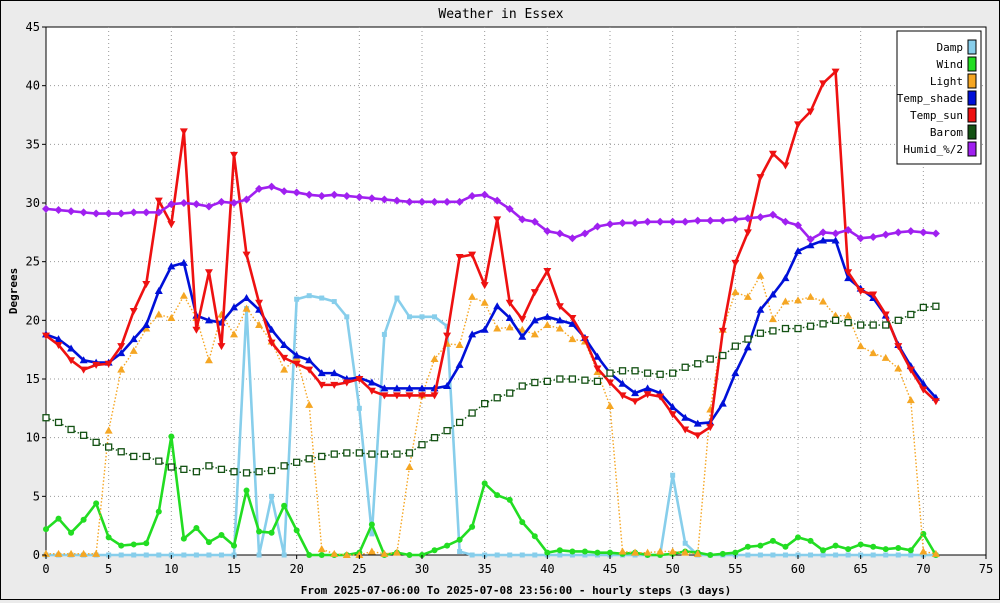 The image size is (1000, 603). I want to click on x-tick-label: 10, so click(171, 569).